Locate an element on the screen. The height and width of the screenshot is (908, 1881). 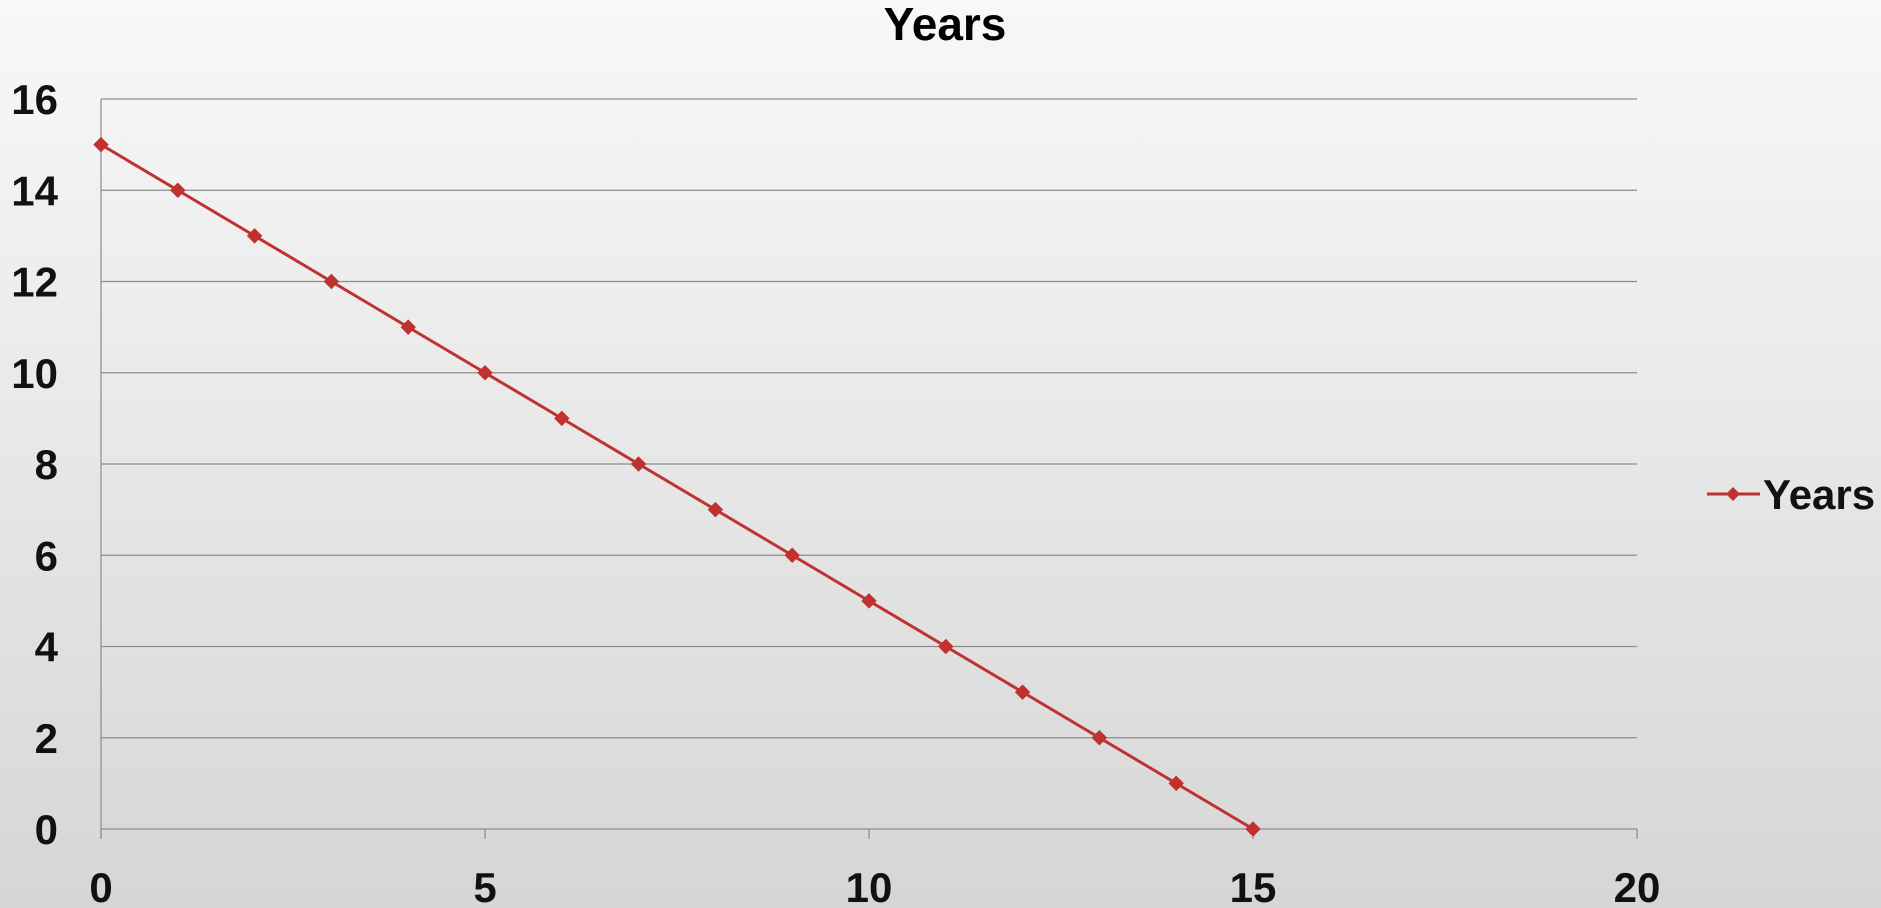
y-tick-label: 8 is located at coordinates (46, 464).